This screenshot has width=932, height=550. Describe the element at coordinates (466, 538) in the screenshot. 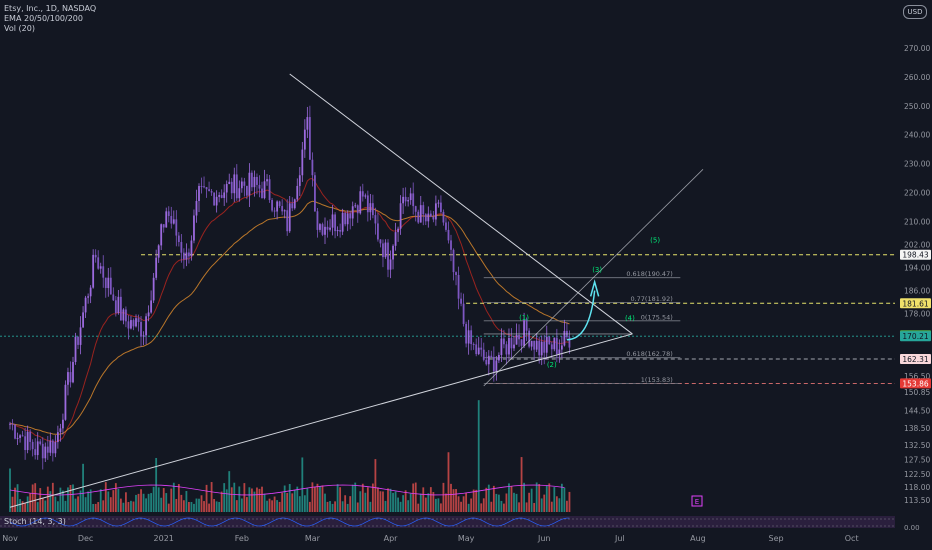

I see `x-tick-label: May` at that location.